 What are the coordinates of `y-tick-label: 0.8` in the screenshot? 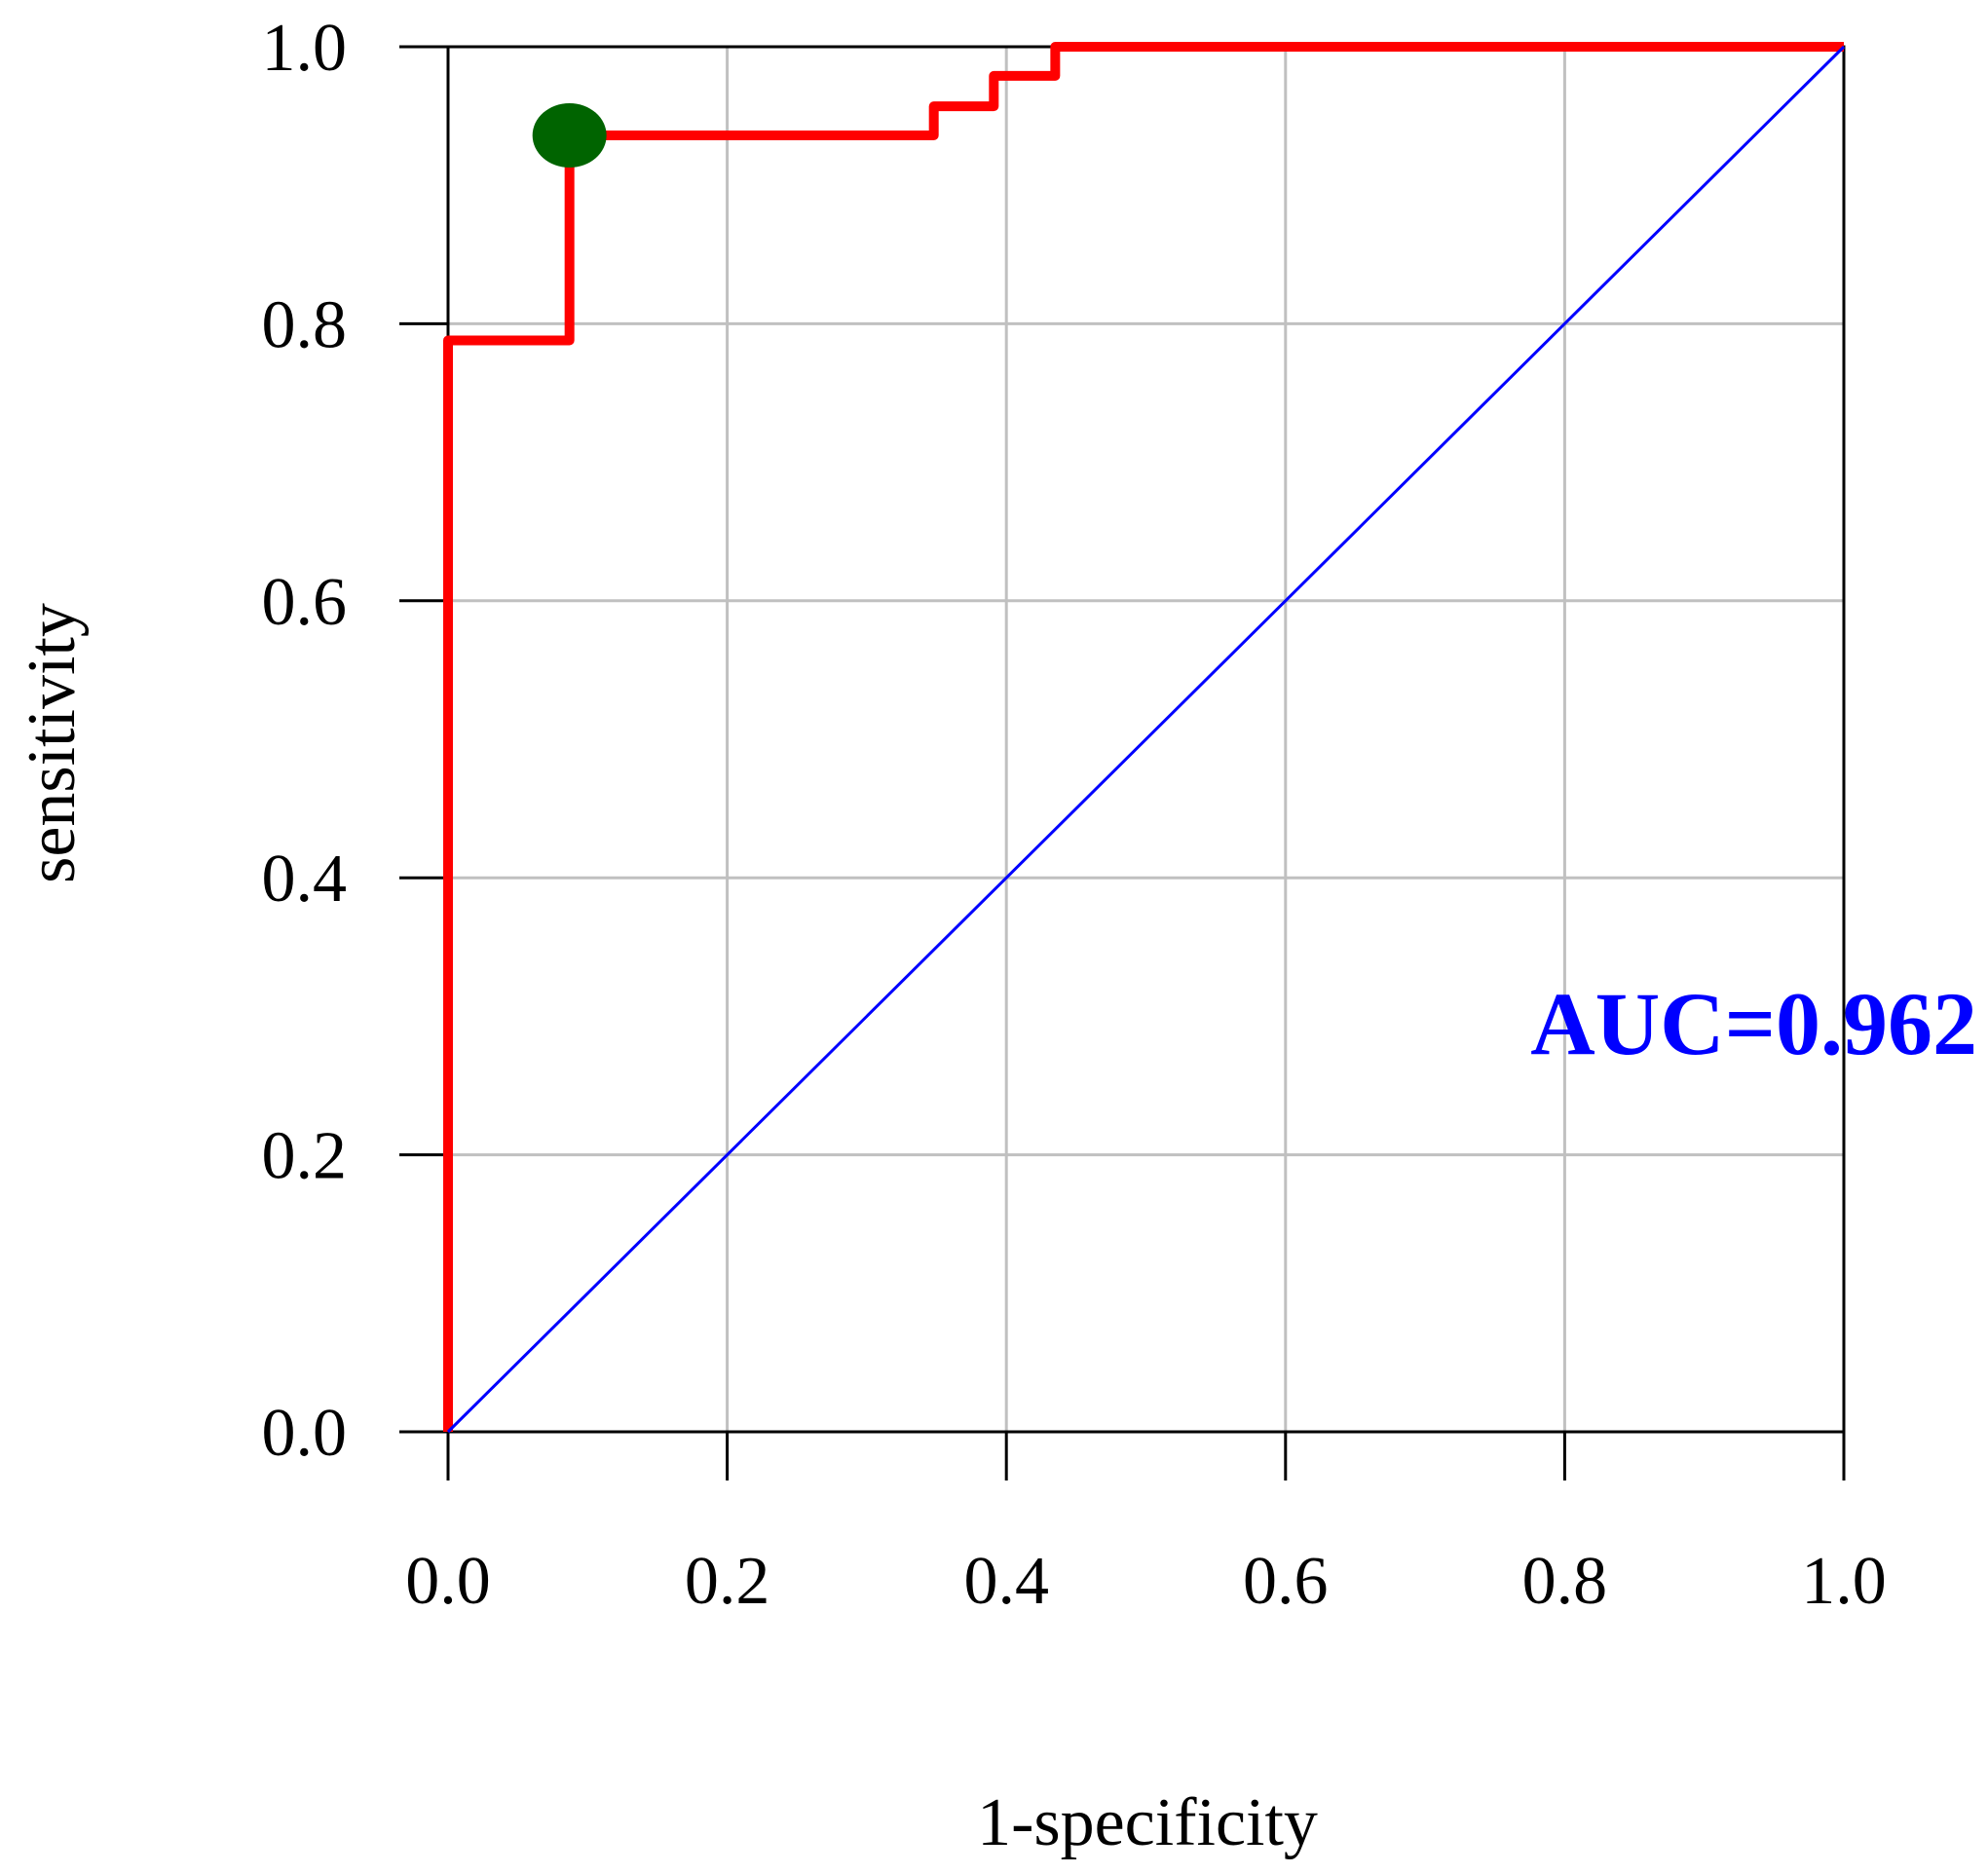 It's located at (305, 325).